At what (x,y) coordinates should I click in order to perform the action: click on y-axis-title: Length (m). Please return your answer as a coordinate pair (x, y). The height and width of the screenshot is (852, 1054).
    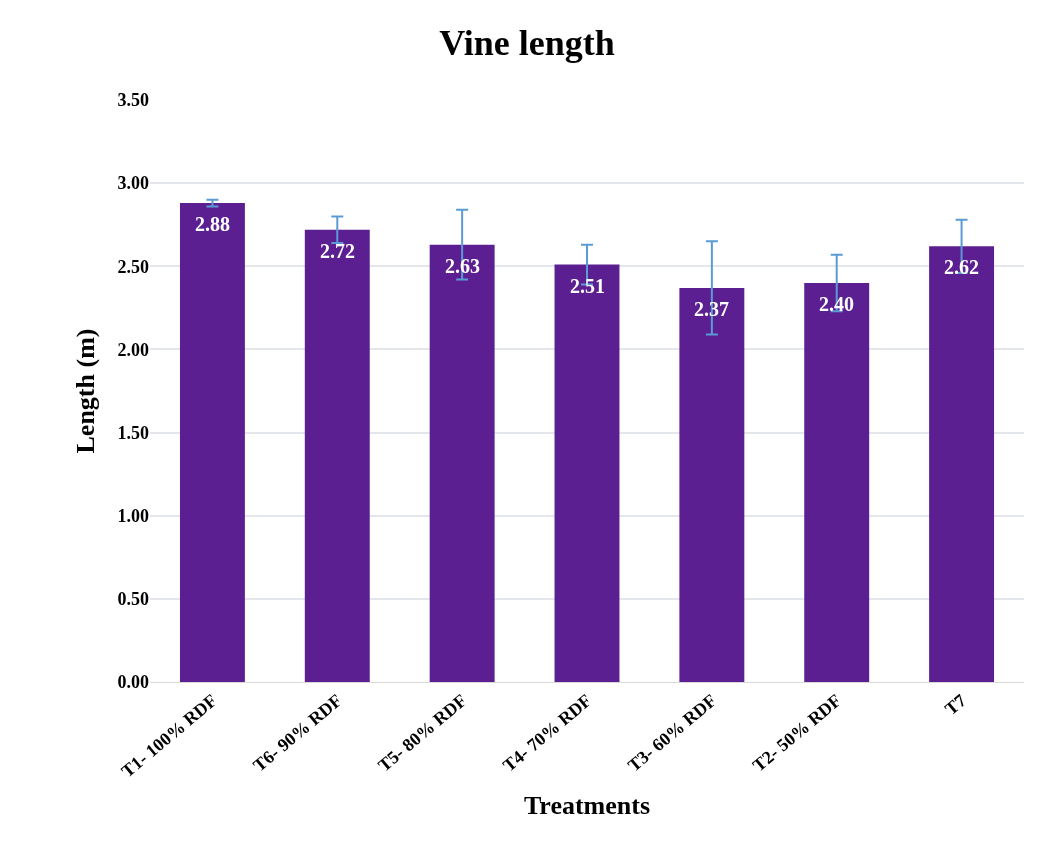
    Looking at the image, I should click on (85, 391).